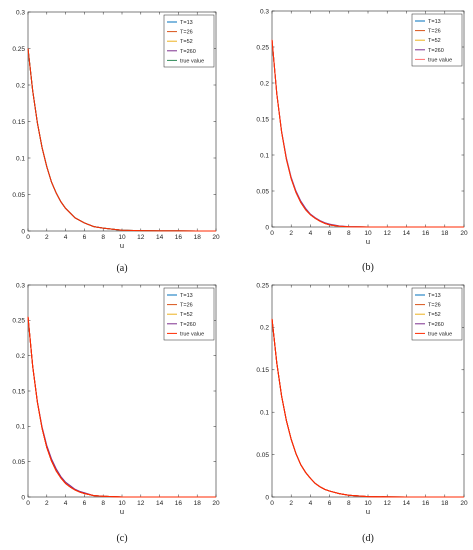 This screenshot has width=473, height=550. What do you see at coordinates (368, 267) in the screenshot?
I see `panel-caption: (b)` at bounding box center [368, 267].